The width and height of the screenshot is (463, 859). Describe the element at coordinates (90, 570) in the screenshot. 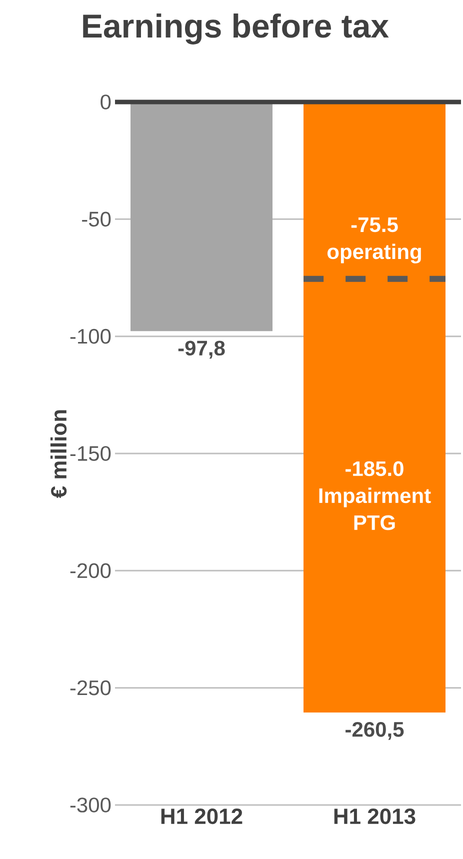

I see `y-tick-label: -200` at that location.